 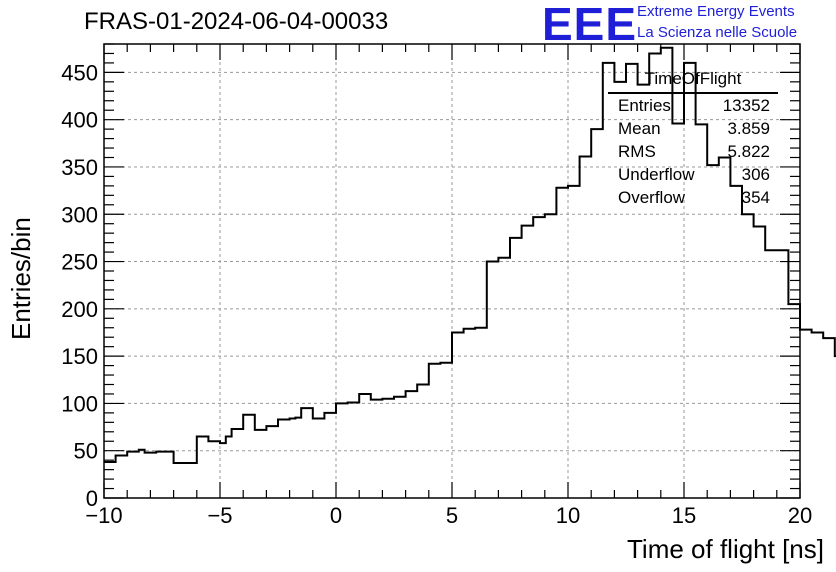 What do you see at coordinates (568, 515) in the screenshot?
I see `x-tick-label: 10` at bounding box center [568, 515].